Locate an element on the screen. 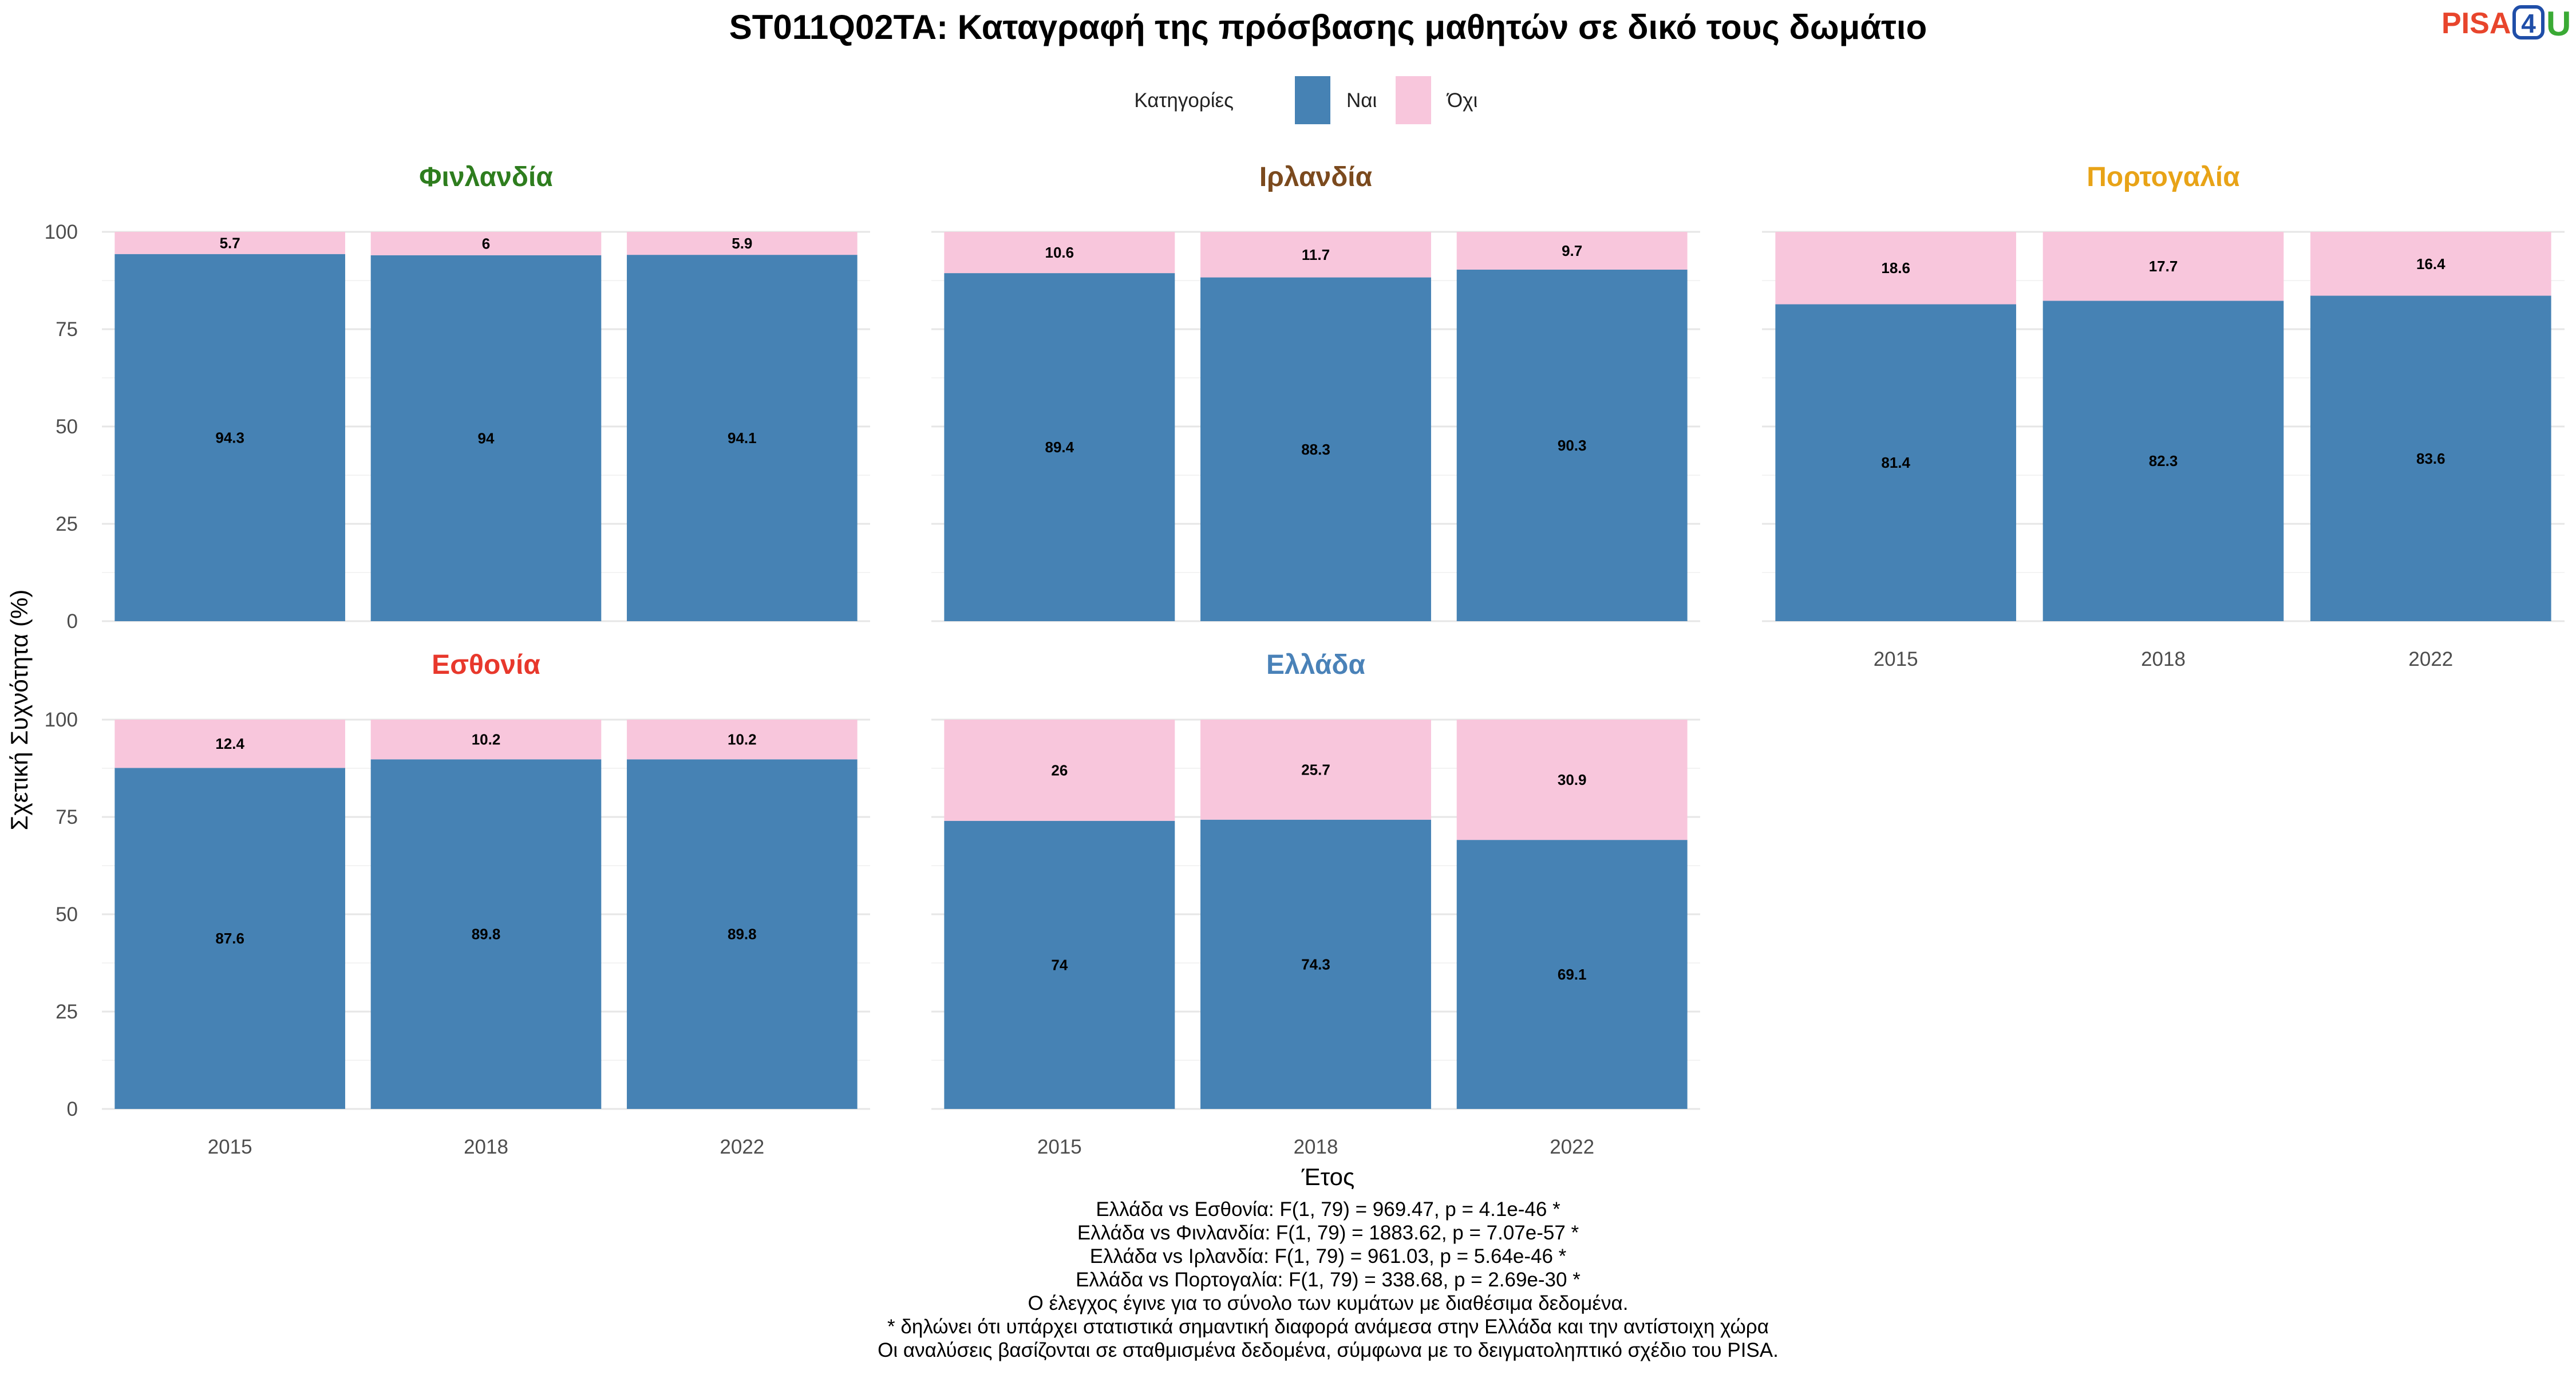 Image resolution: width=2576 pixels, height=1374 pixels. data-label: 81.4 is located at coordinates (1895, 463).